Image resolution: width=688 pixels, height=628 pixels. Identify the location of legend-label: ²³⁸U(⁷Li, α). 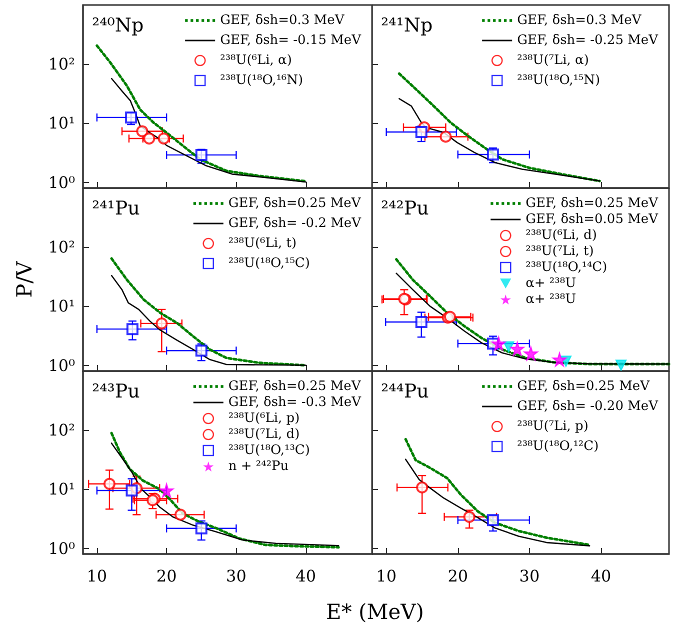
(553, 60).